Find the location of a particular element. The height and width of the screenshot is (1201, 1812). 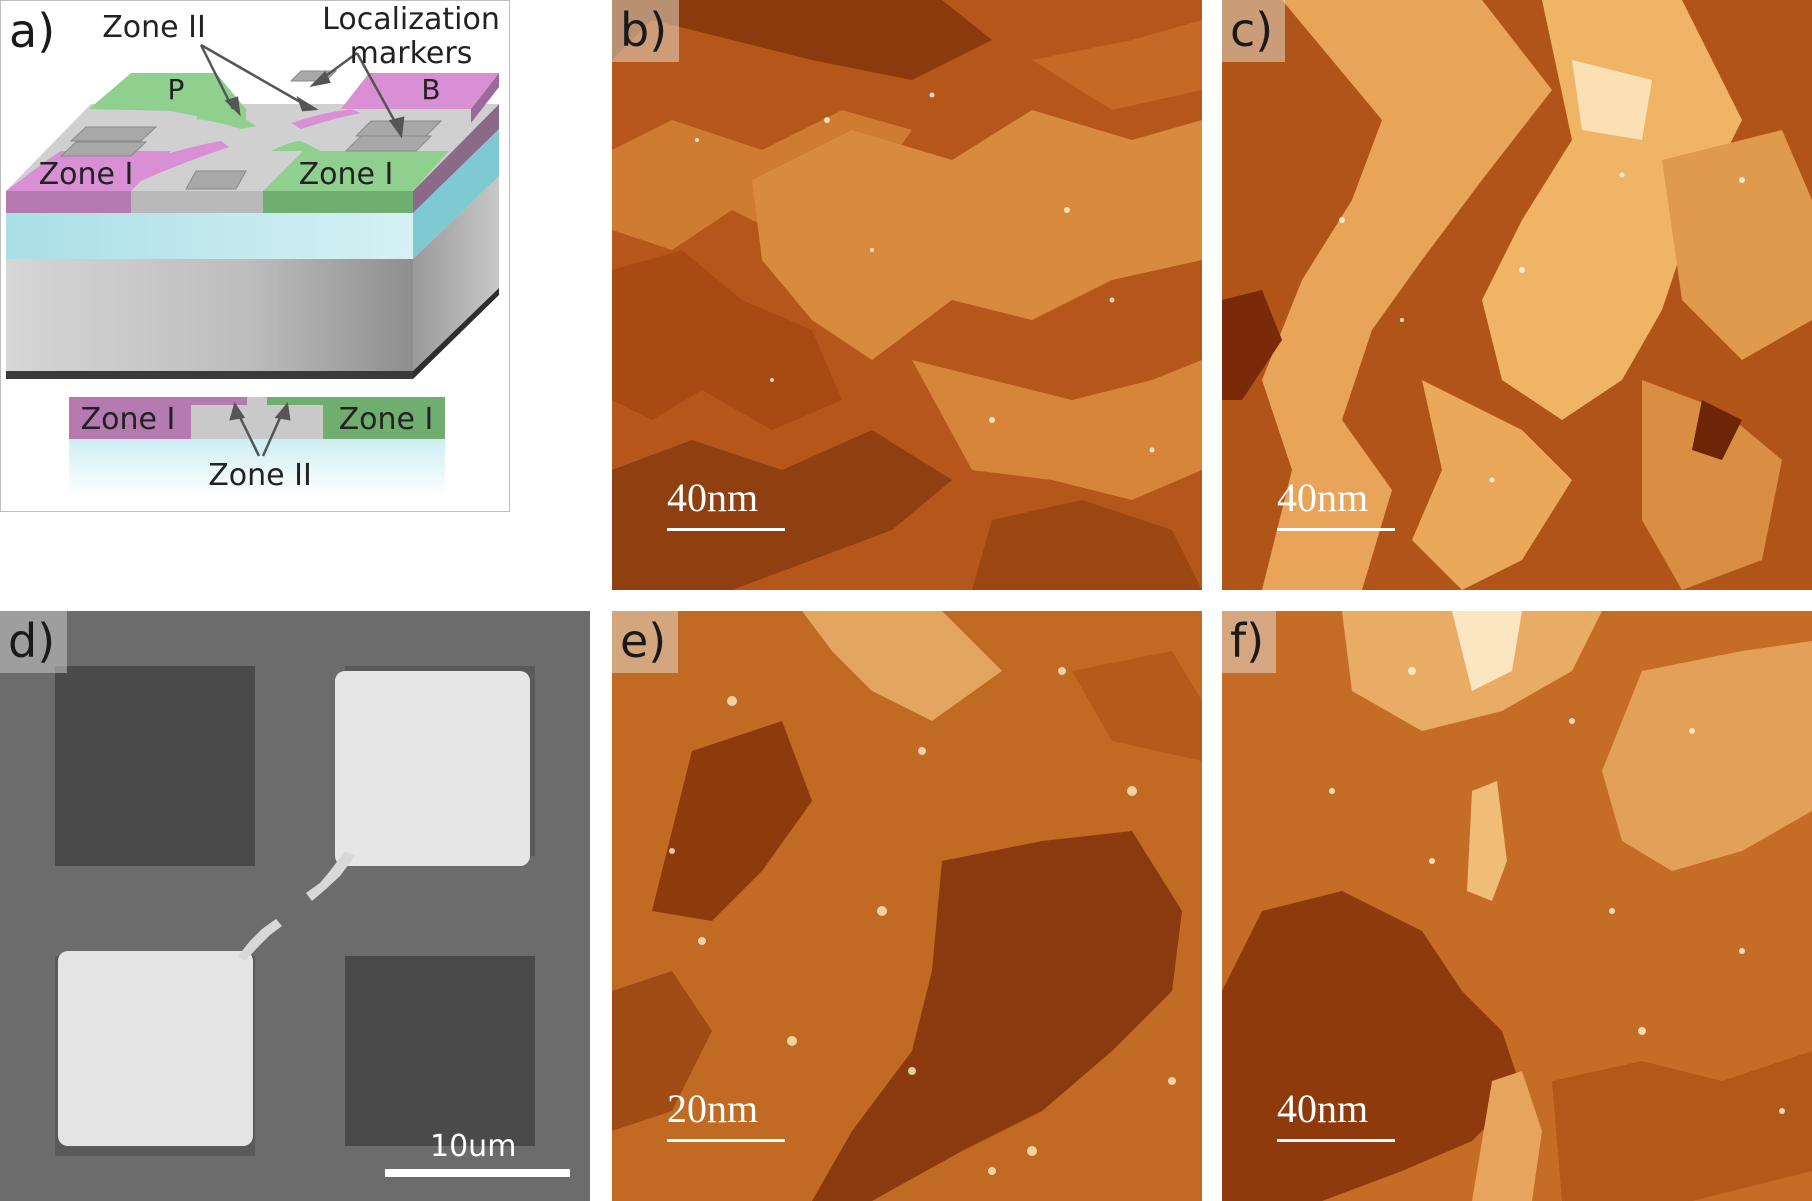

scale-bar-c-line is located at coordinates (1336, 529).